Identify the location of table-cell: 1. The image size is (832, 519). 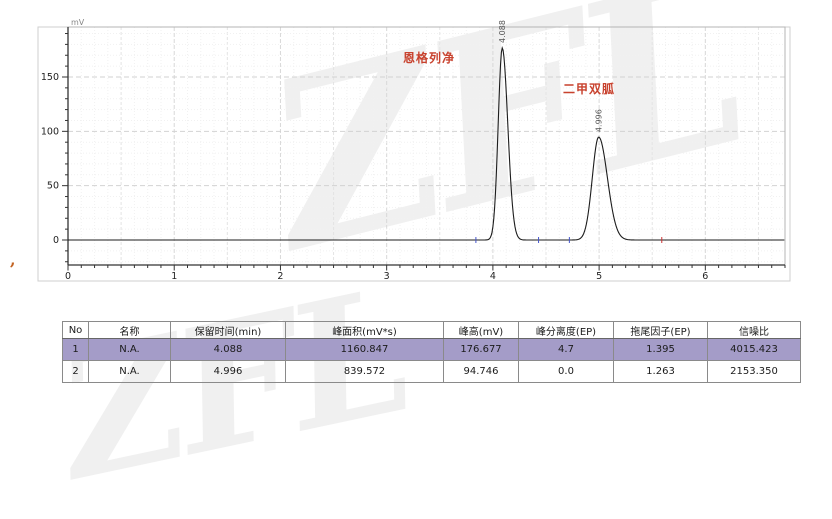
(75, 349).